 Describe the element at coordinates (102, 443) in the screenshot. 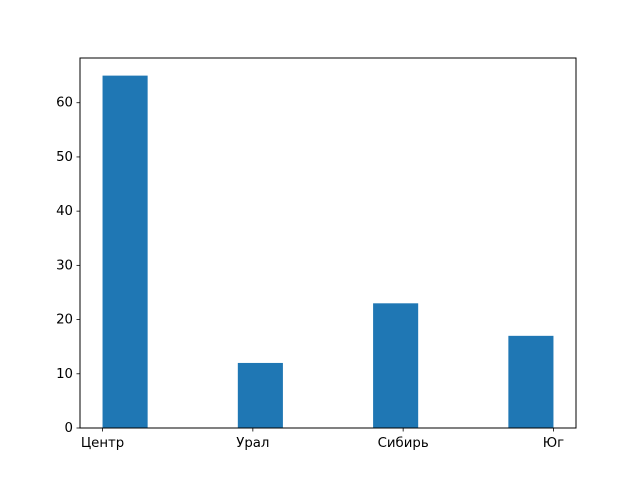

I see `x-tick-label: Центр` at that location.